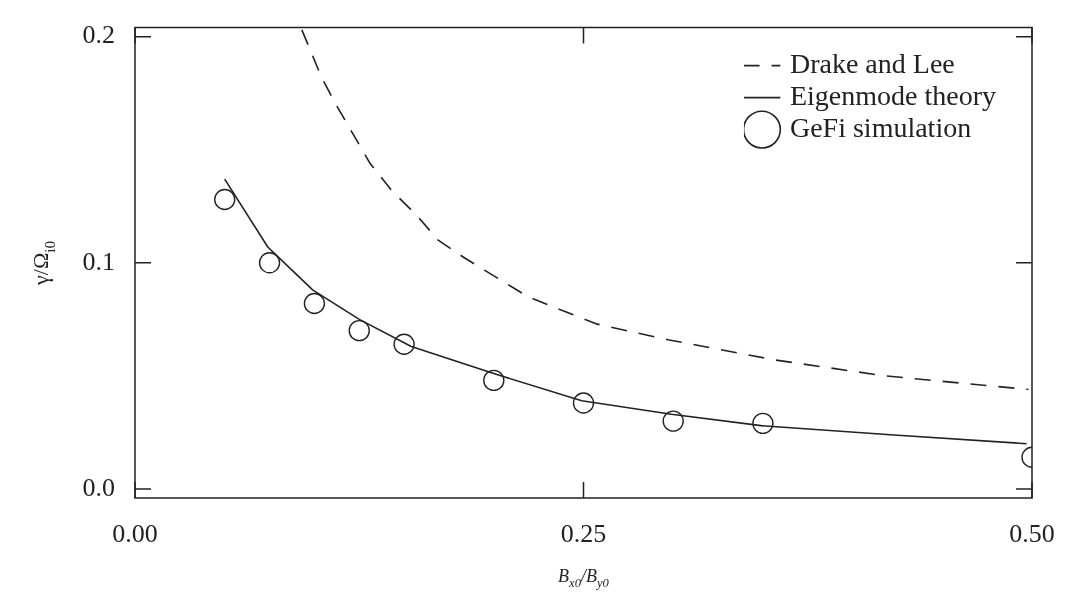  What do you see at coordinates (43, 263) in the screenshot?
I see `y-axis-title: γ/Ωi0` at bounding box center [43, 263].